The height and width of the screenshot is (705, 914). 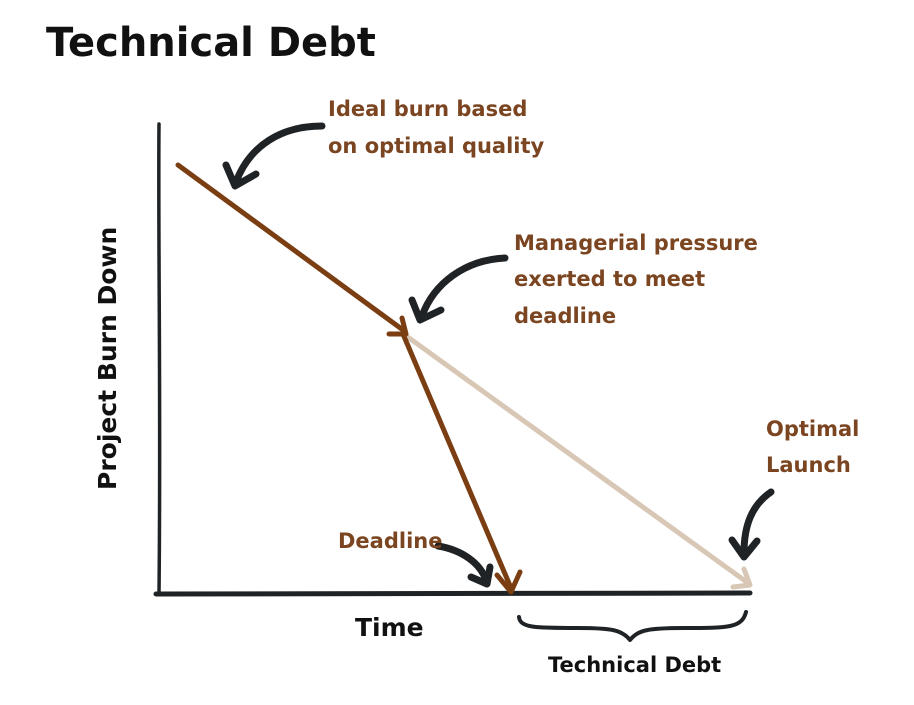 I want to click on pressure-note-line-2: exerted to meet, so click(x=609, y=279).